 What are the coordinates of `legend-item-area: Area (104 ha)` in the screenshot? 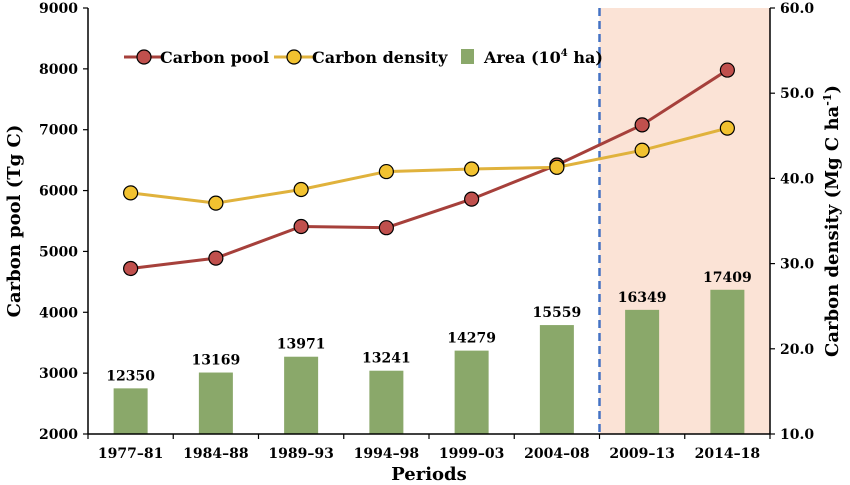 It's located at (532, 57).